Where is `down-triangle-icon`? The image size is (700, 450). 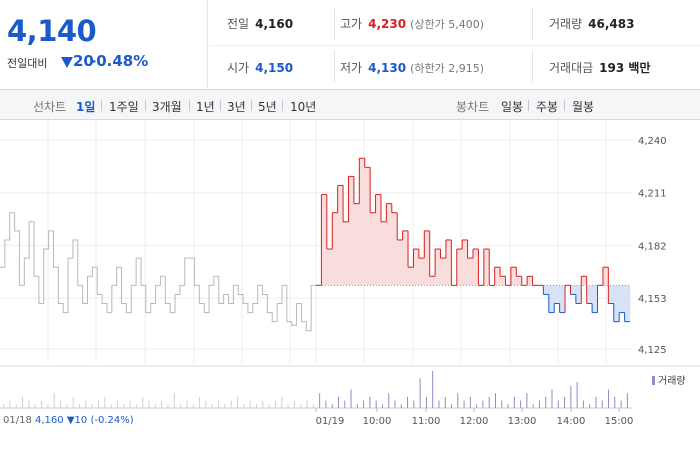 down-triangle-icon is located at coordinates (67, 62).